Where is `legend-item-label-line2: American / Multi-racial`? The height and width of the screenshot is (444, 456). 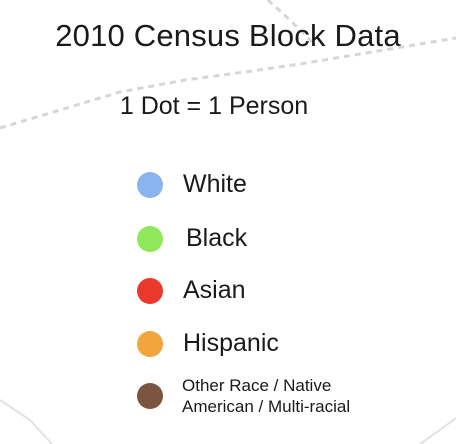 legend-item-label-line2: American / Multi-racial is located at coordinates (266, 406).